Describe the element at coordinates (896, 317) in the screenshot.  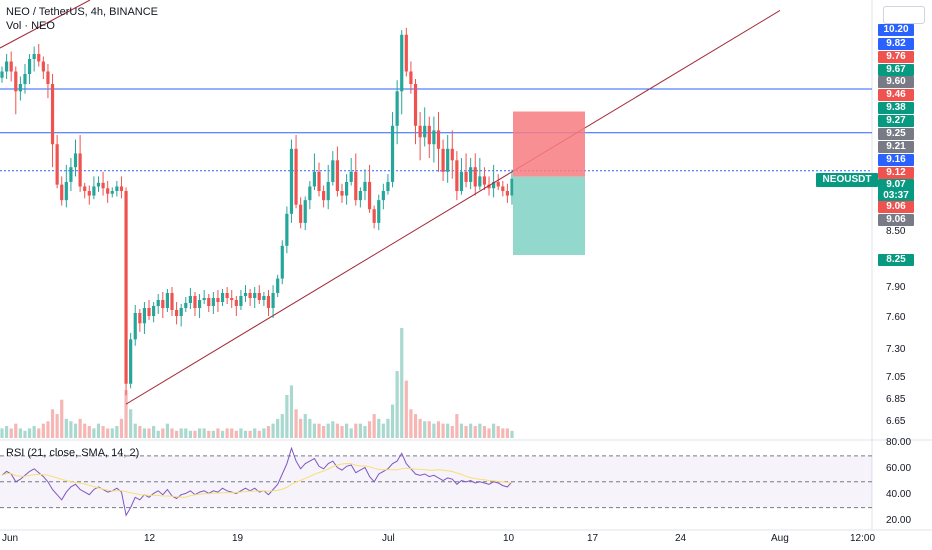
I see `price-tick: 7.60` at that location.